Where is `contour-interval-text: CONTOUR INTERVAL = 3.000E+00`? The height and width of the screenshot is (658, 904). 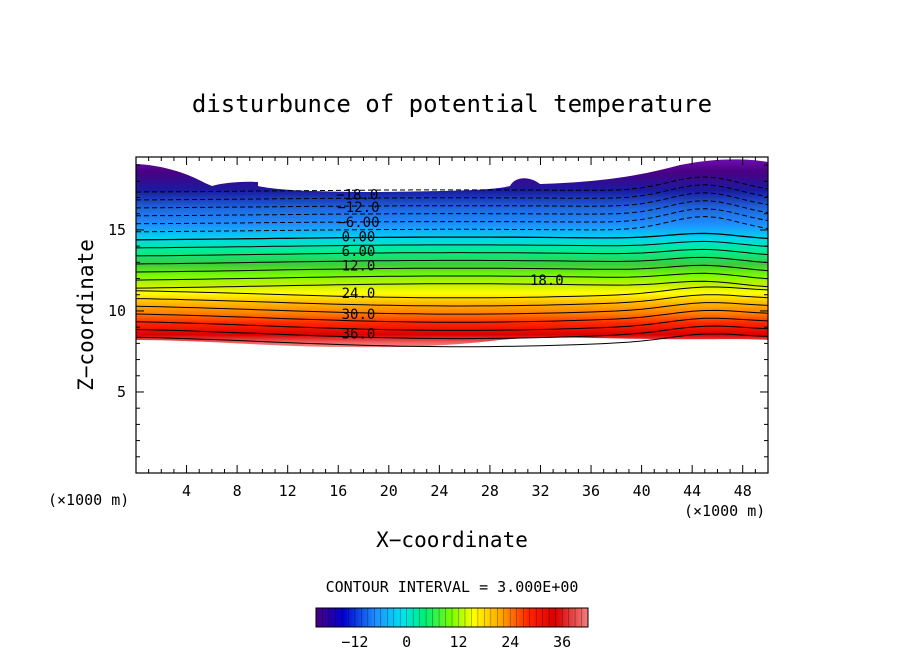
contour-interval-text: CONTOUR INTERVAL = 3.000E+00 is located at coordinates (452, 587).